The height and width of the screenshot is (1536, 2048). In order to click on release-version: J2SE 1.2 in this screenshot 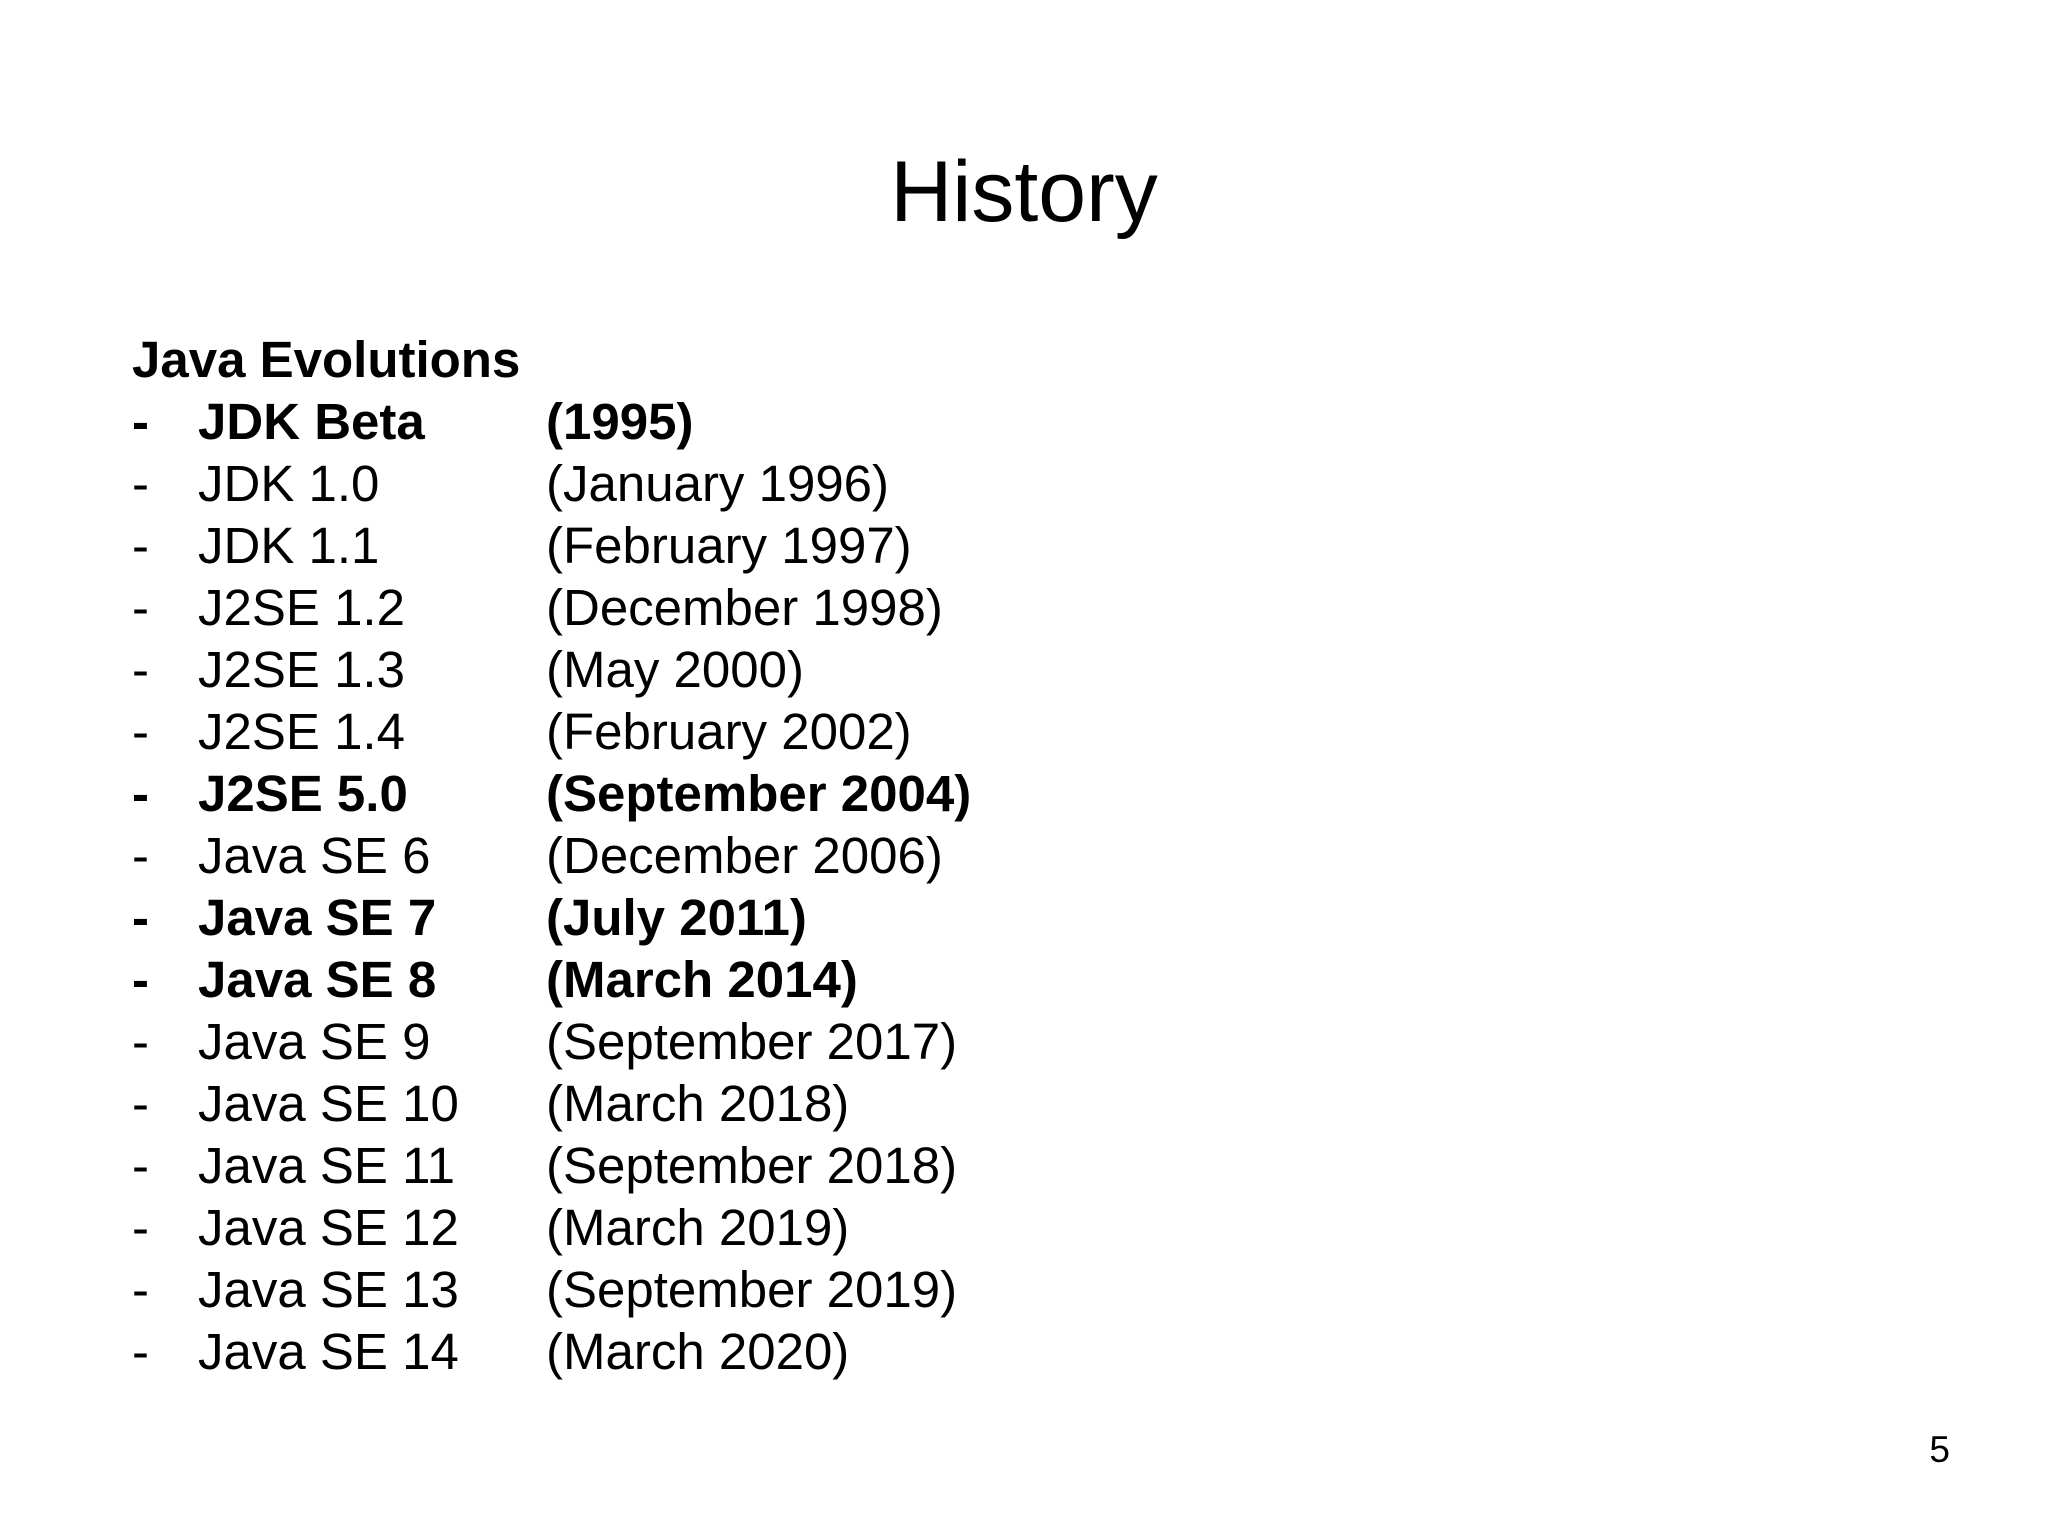, I will do `click(301, 607)`.